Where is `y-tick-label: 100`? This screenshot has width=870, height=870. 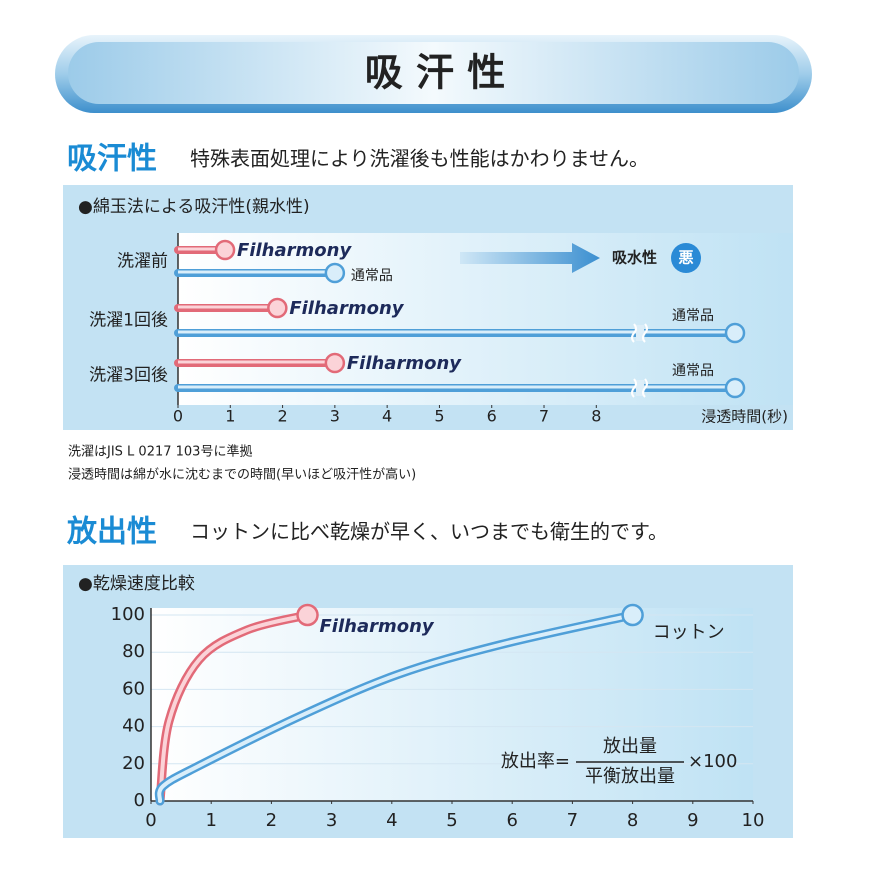 y-tick-label: 100 is located at coordinates (128, 614).